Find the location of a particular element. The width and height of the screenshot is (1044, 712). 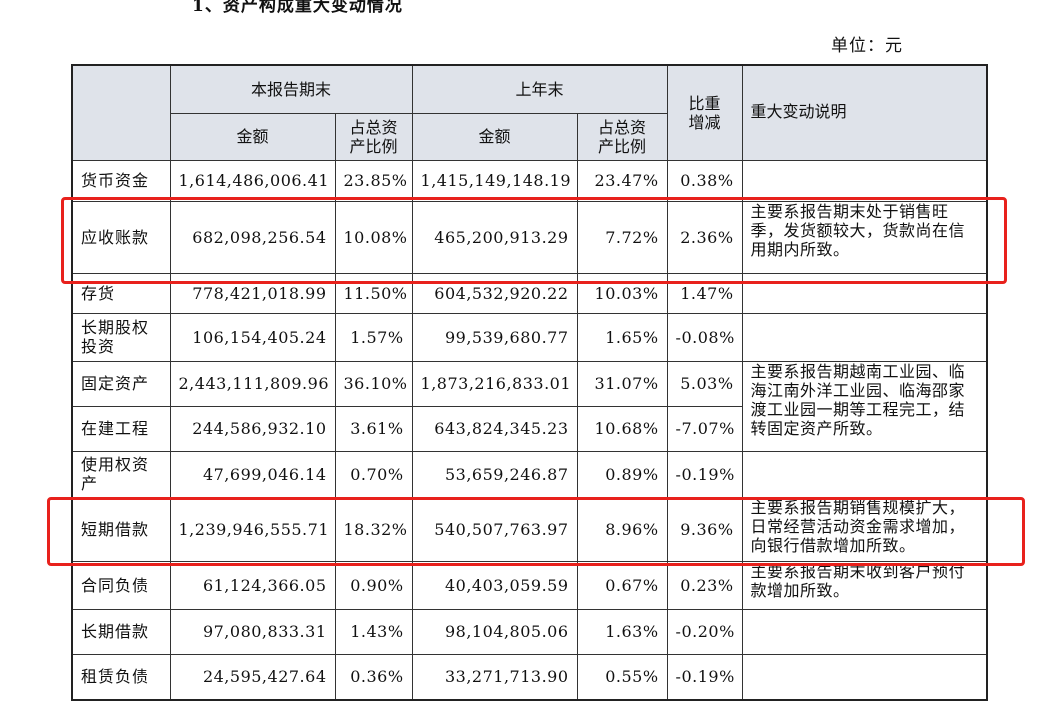

row-item: 在建工程 is located at coordinates (121, 428).